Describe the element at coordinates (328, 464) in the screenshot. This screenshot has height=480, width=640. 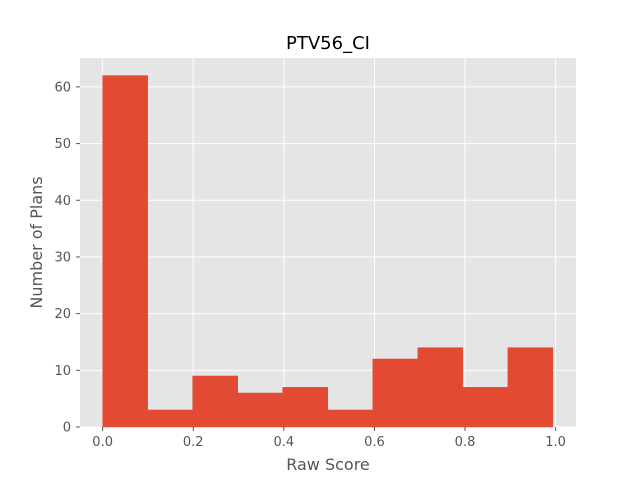
I see `x-axis-label: Raw Score` at that location.